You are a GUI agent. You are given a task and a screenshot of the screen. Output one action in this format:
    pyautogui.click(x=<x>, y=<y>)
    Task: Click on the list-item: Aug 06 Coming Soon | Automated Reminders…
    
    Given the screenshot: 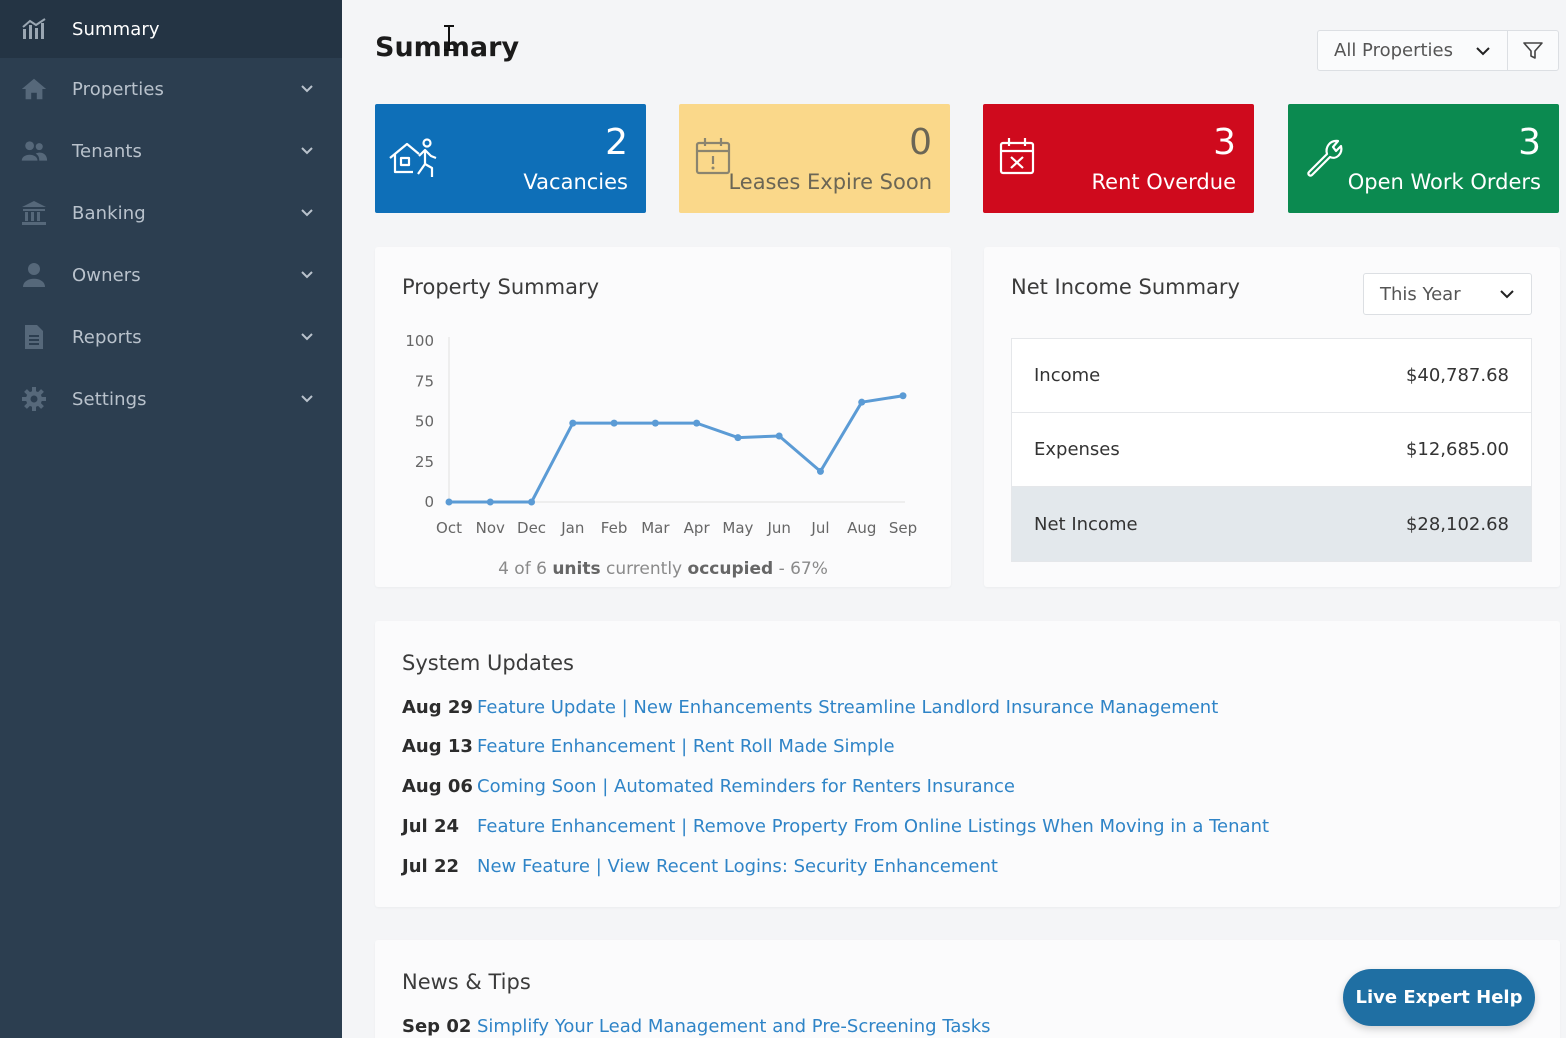 What is the action you would take?
    pyautogui.click(x=708, y=786)
    